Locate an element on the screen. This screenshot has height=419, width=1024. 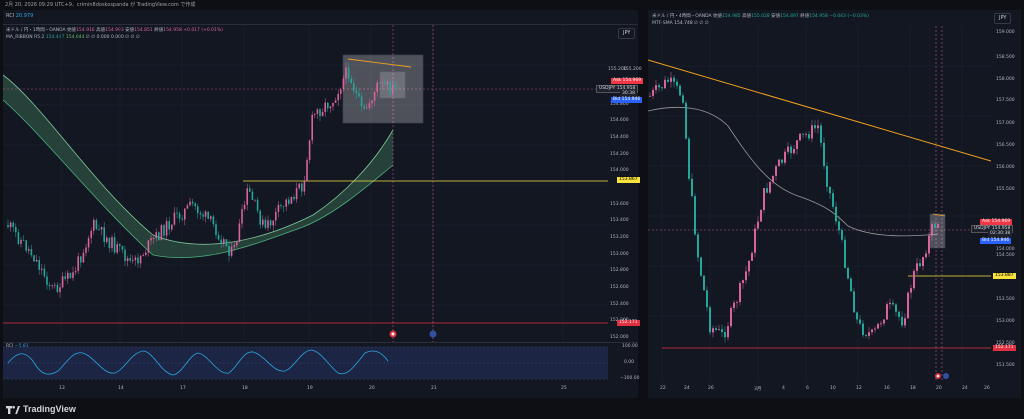
price-tick: 157.500 is located at coordinates (1005, 100).